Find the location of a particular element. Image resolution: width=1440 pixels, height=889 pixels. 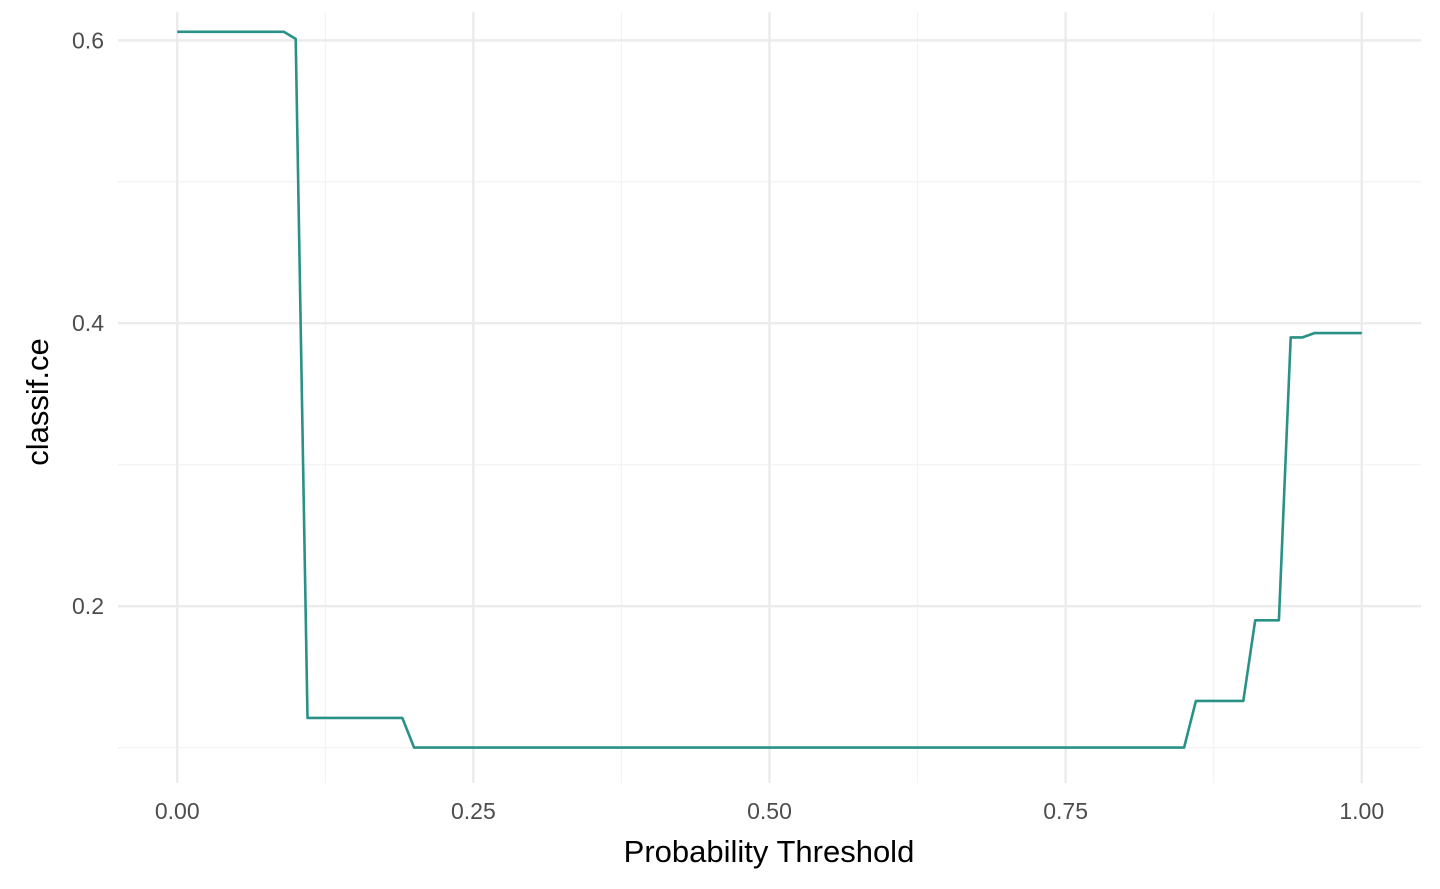

y-axis-tick-labels: 0.2 0.4 0.6 is located at coordinates (88, 323).